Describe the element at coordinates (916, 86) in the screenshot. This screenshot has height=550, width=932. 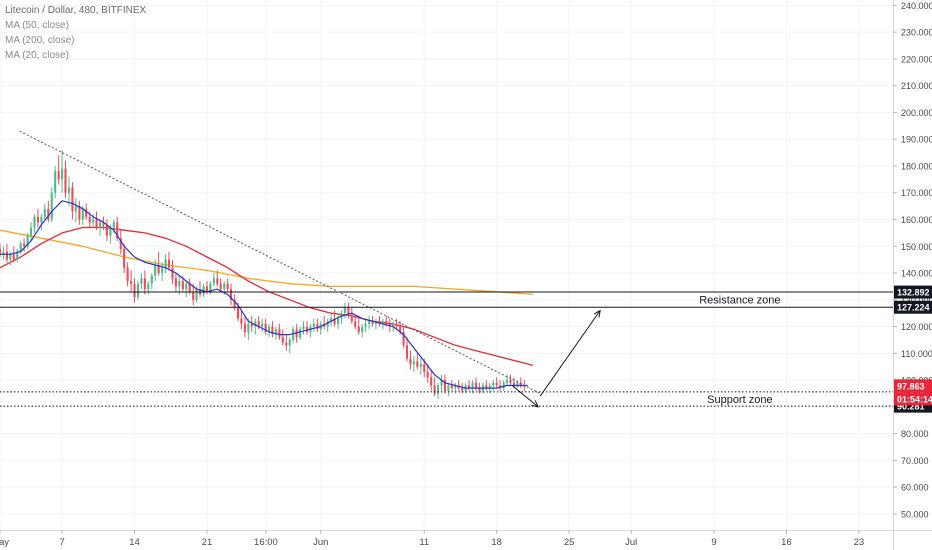
I see `price-tick-label: 210.000` at that location.